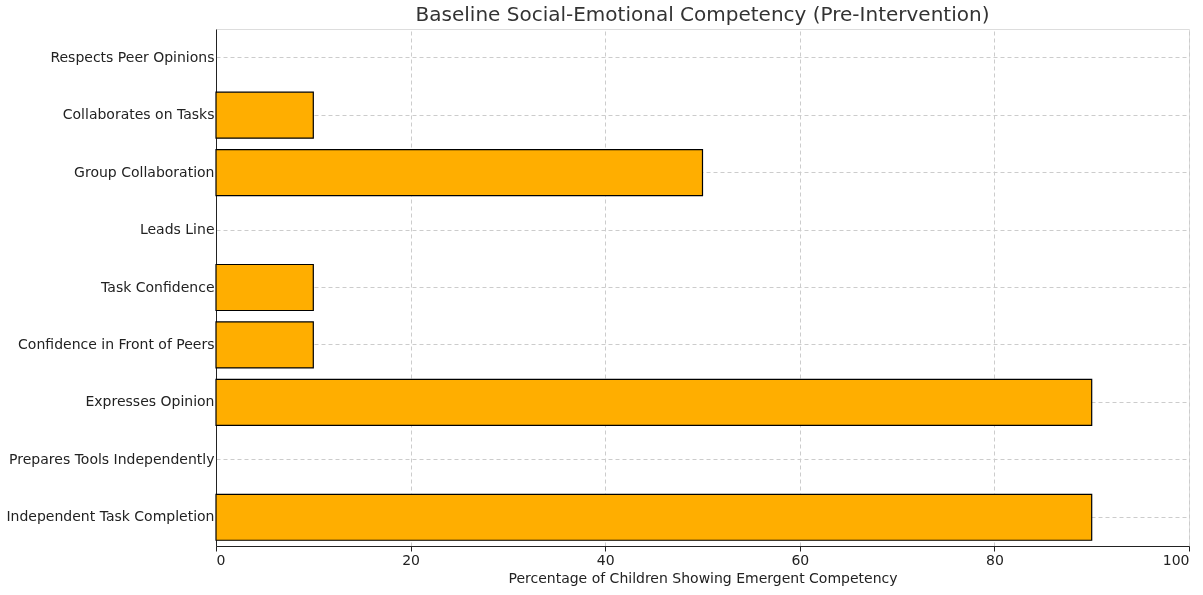  What do you see at coordinates (702, 14) in the screenshot?
I see `chart-title: Baseline Social-Emotional Competency (Pre-Intervention)` at bounding box center [702, 14].